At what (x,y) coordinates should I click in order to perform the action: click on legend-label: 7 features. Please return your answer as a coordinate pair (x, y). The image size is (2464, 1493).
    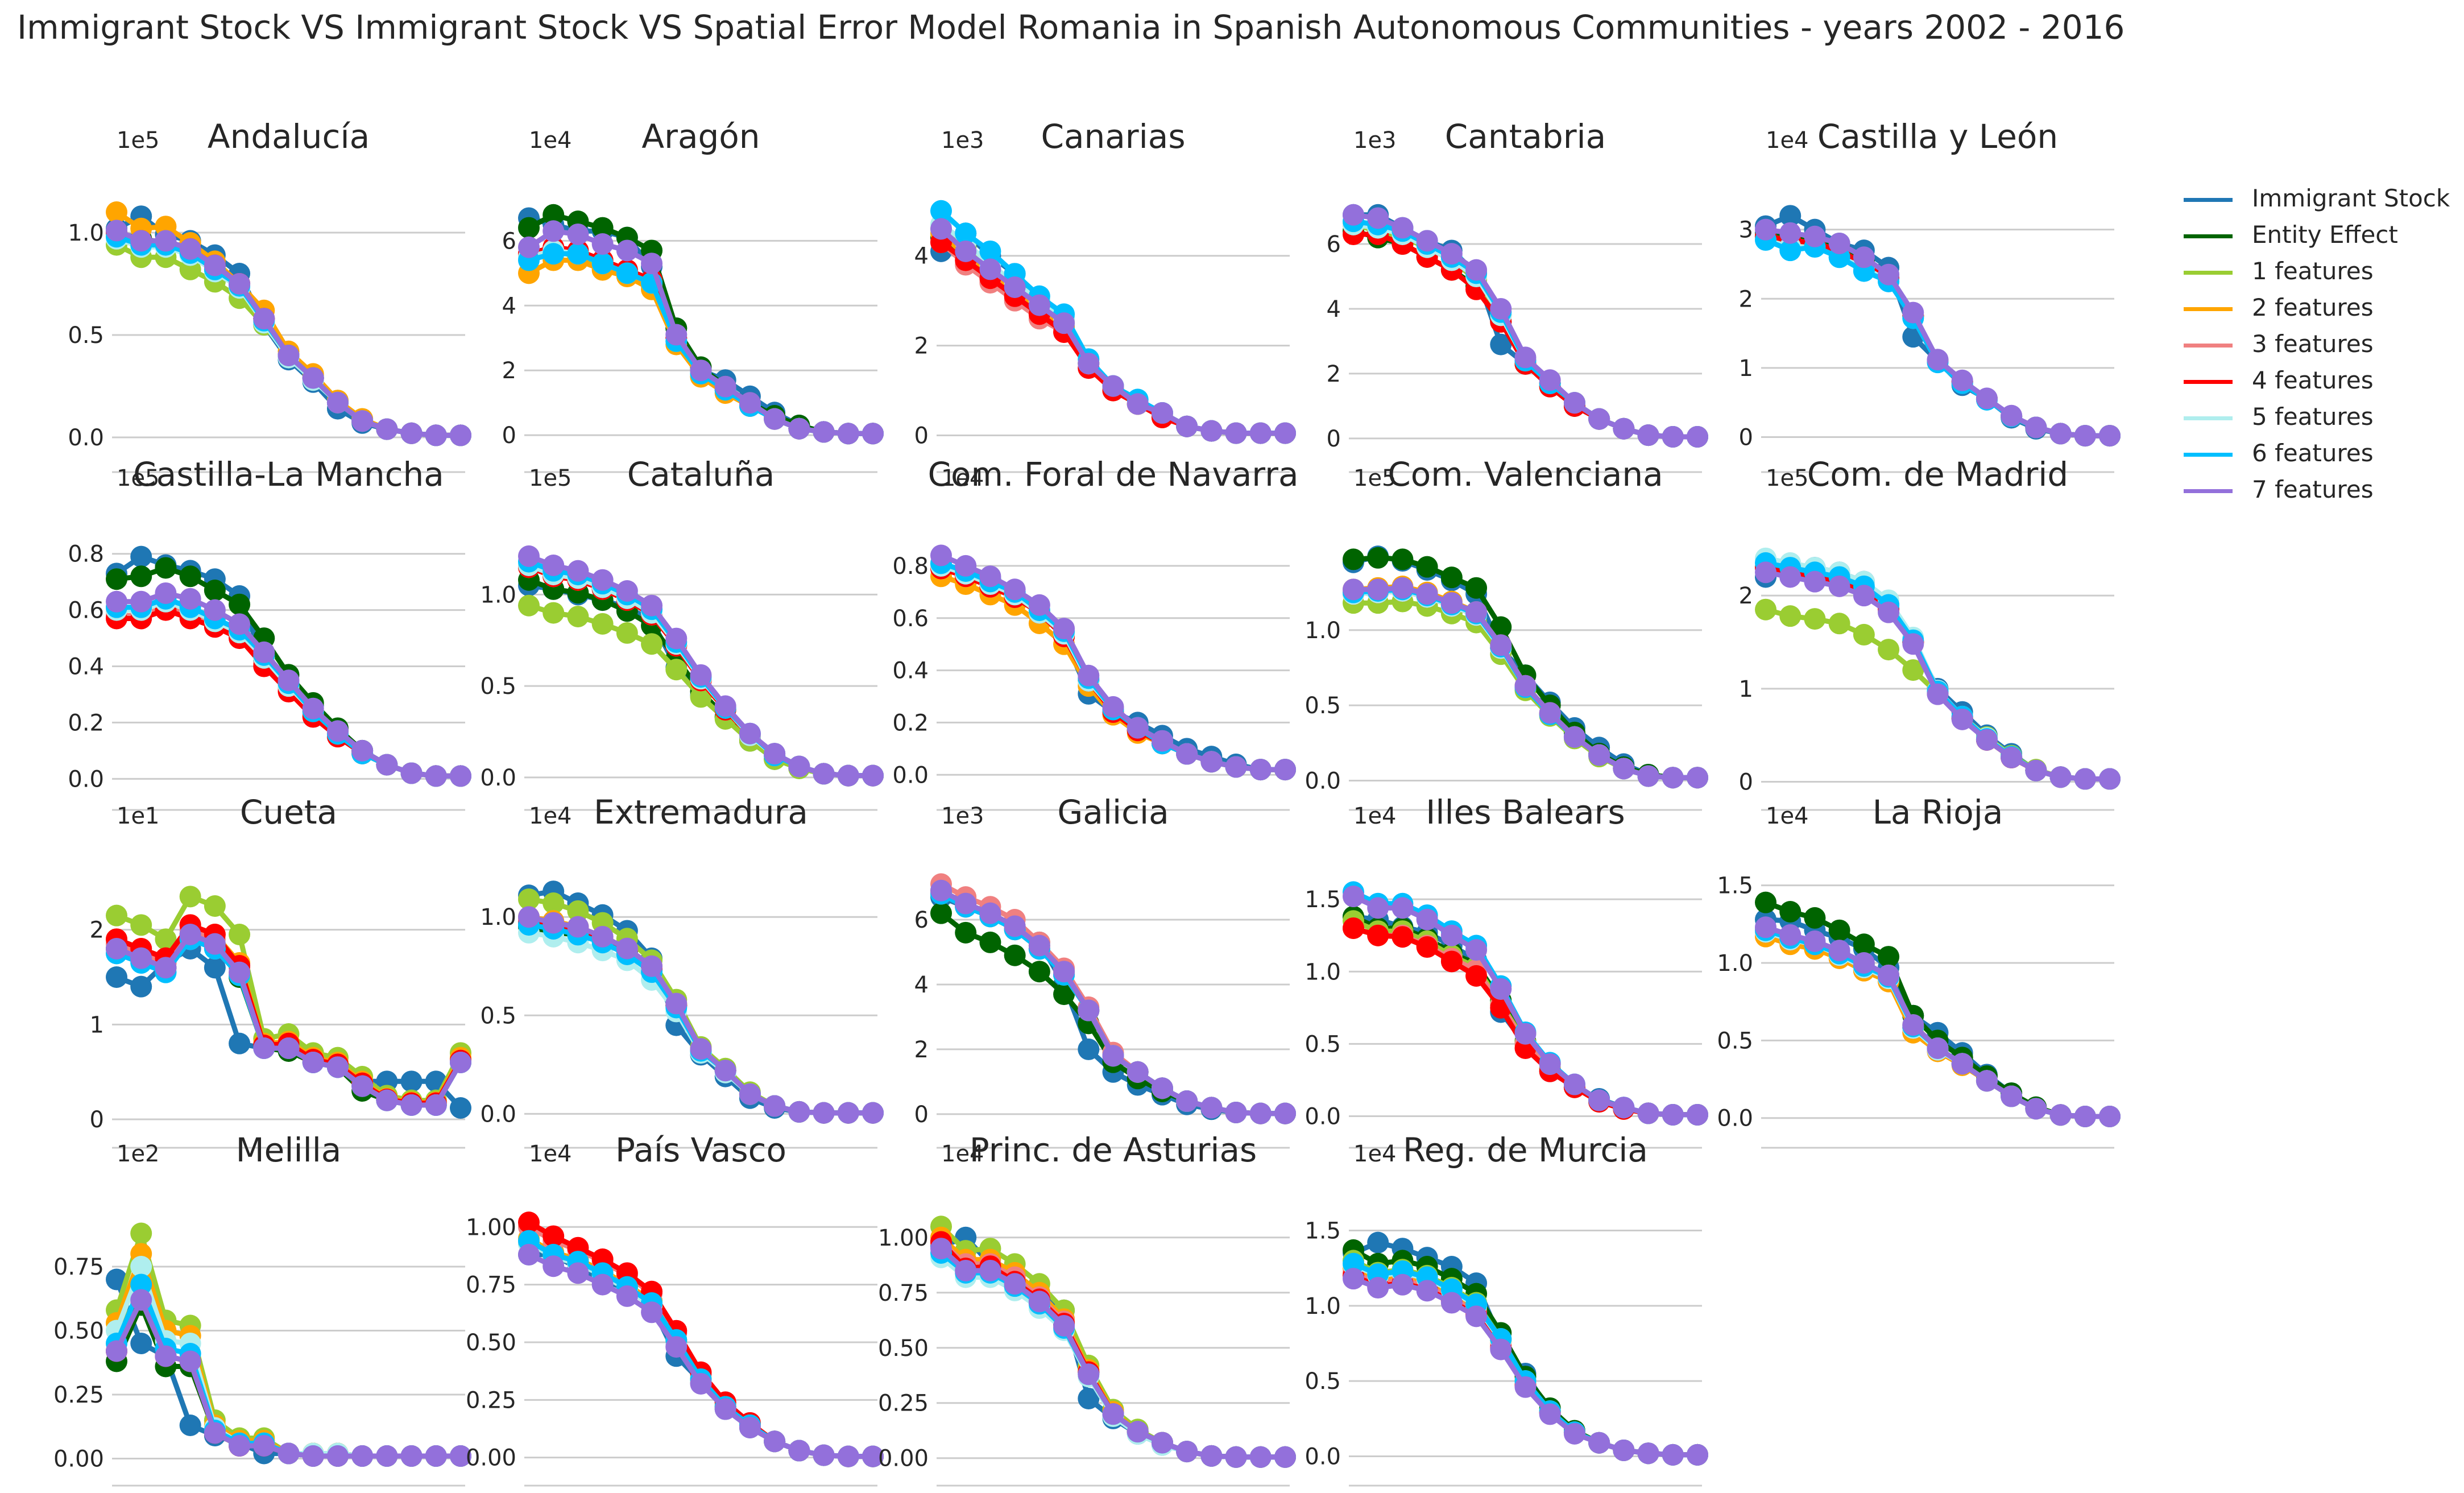
    Looking at the image, I should click on (2313, 489).